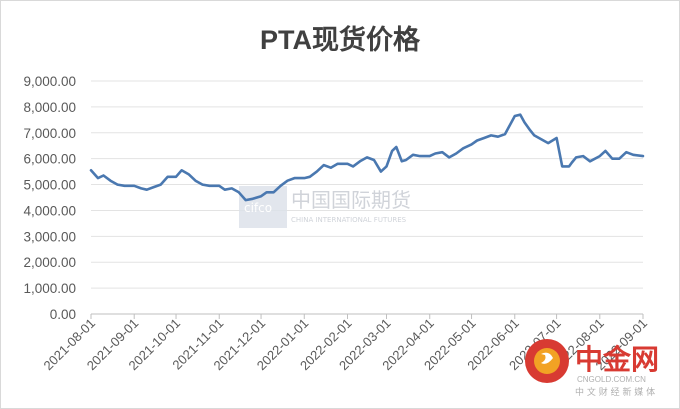 This screenshot has height=409, width=680. What do you see at coordinates (49, 159) in the screenshot?
I see `y-tick-label: 6,000.00` at bounding box center [49, 159].